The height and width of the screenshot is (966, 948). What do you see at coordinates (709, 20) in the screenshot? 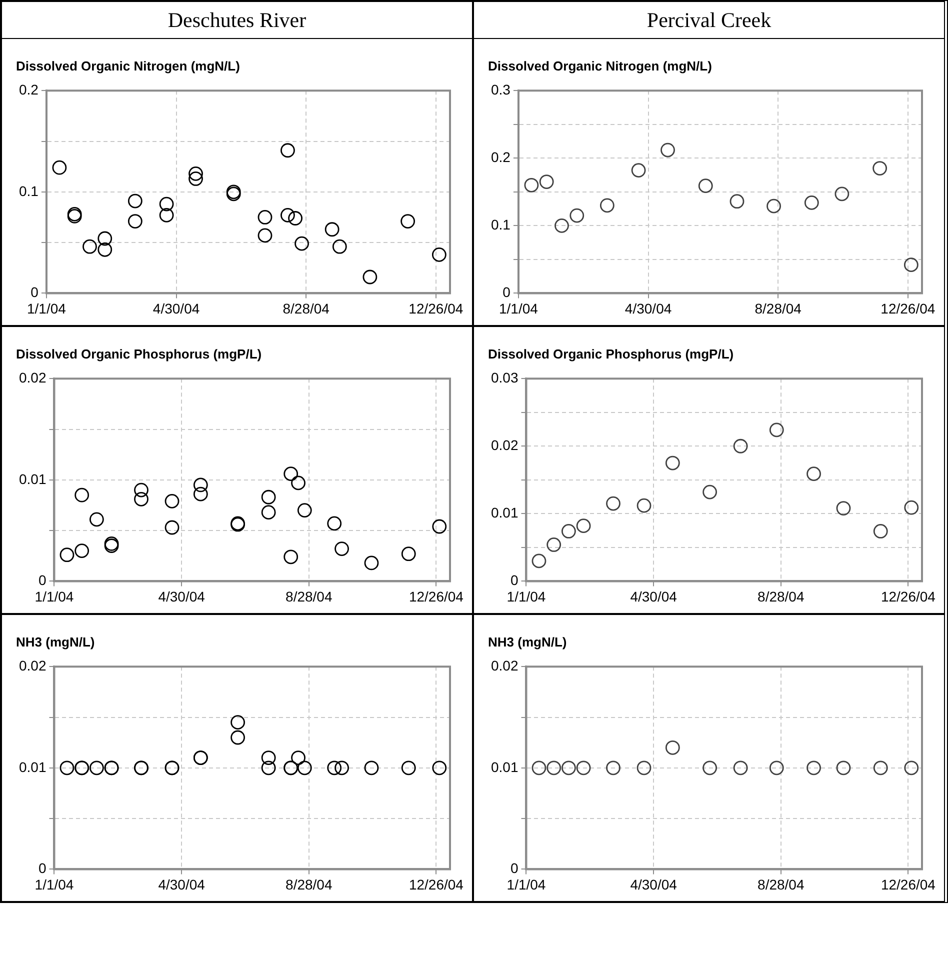
I see `text: Percival Creek` at bounding box center [709, 20].